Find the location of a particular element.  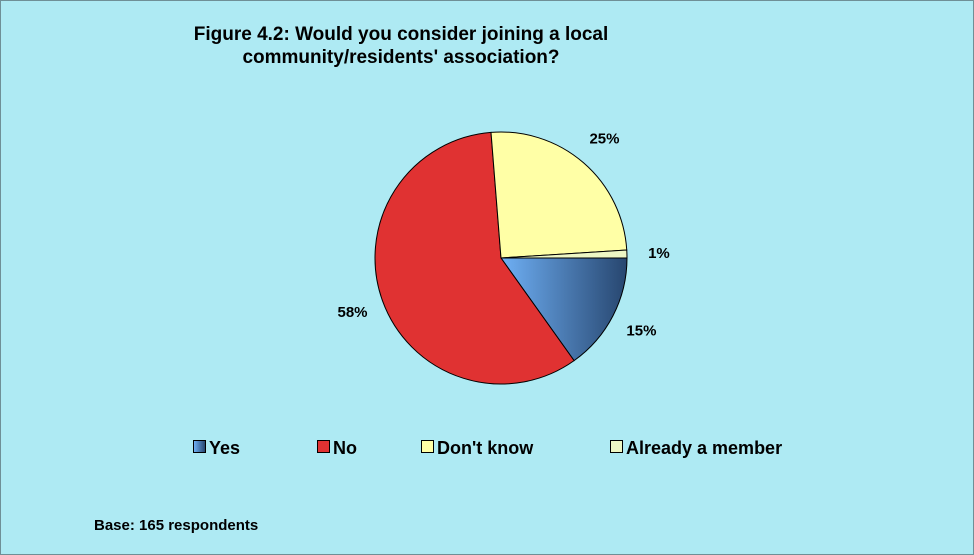

legend: Yes No Don't know Already a member is located at coordinates (487, 449).